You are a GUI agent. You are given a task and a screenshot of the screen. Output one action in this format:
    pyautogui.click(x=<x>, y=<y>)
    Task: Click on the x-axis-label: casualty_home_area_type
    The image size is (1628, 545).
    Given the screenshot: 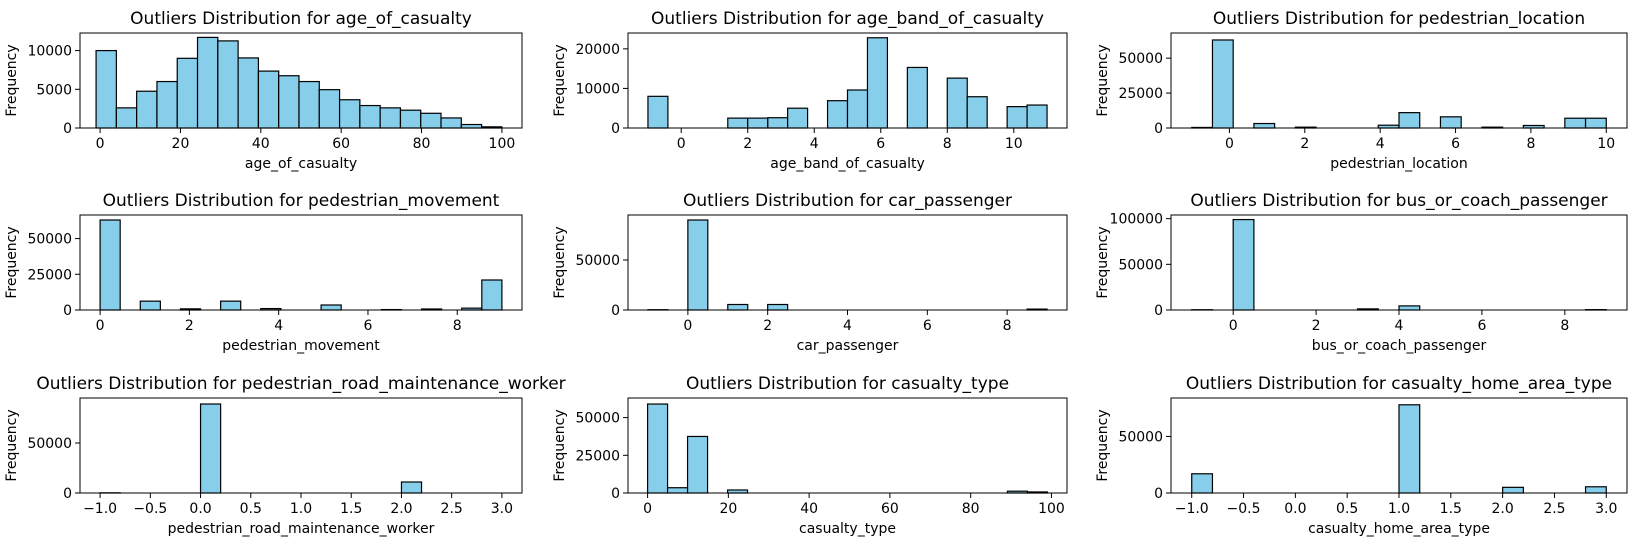 What is the action you would take?
    pyautogui.click(x=1399, y=529)
    